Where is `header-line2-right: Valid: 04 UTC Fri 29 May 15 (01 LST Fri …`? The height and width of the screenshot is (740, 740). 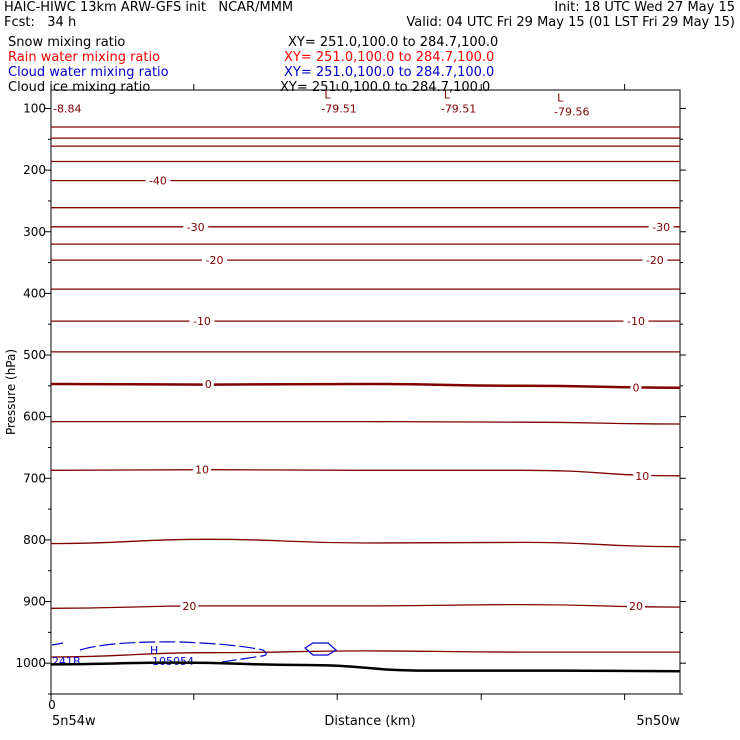 header-line2-right: Valid: 04 UTC Fri 29 May 15 (01 LST Fri … is located at coordinates (570, 22).